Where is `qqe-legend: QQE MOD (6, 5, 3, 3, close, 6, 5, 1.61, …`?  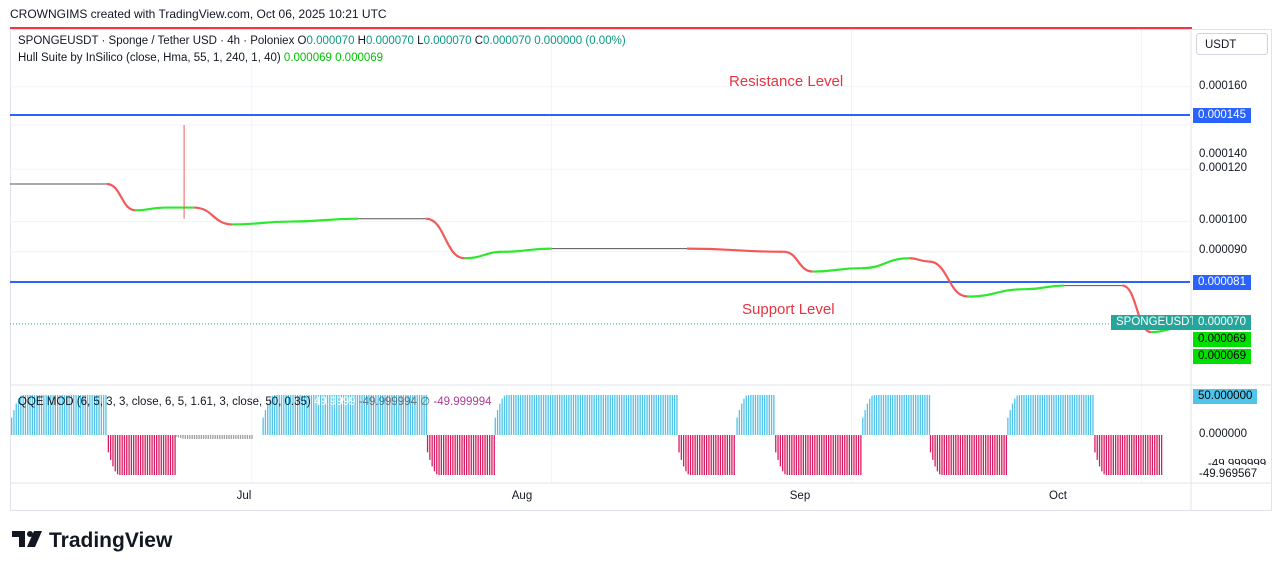
qqe-legend: QQE MOD (6, 5, 3, 3, close, 6, 5, 1.61, … is located at coordinates (255, 401).